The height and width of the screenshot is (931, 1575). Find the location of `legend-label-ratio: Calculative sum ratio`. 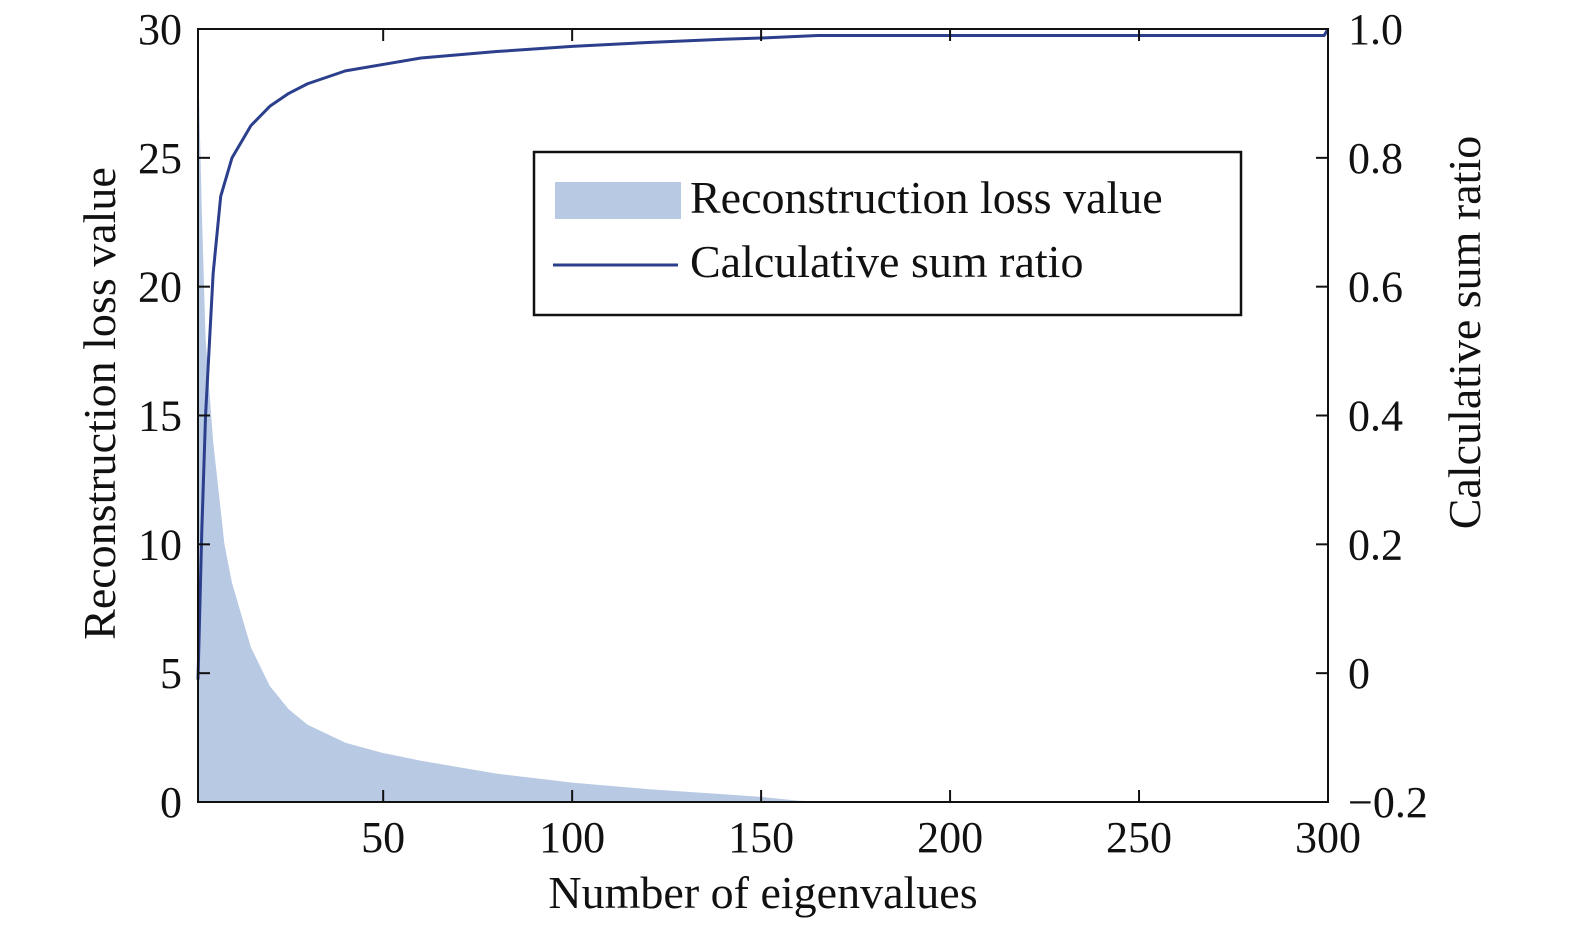

legend-label-ratio: Calculative sum ratio is located at coordinates (886, 261).